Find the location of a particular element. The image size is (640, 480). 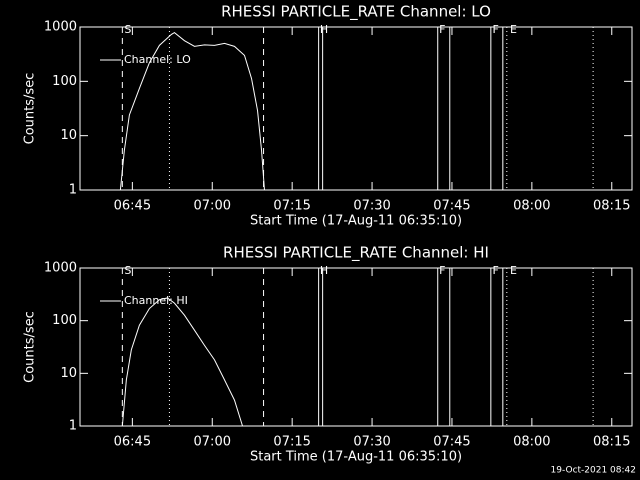

chart-title: RHESSI PARTICLE_RATE Channel: LO is located at coordinates (356, 12).